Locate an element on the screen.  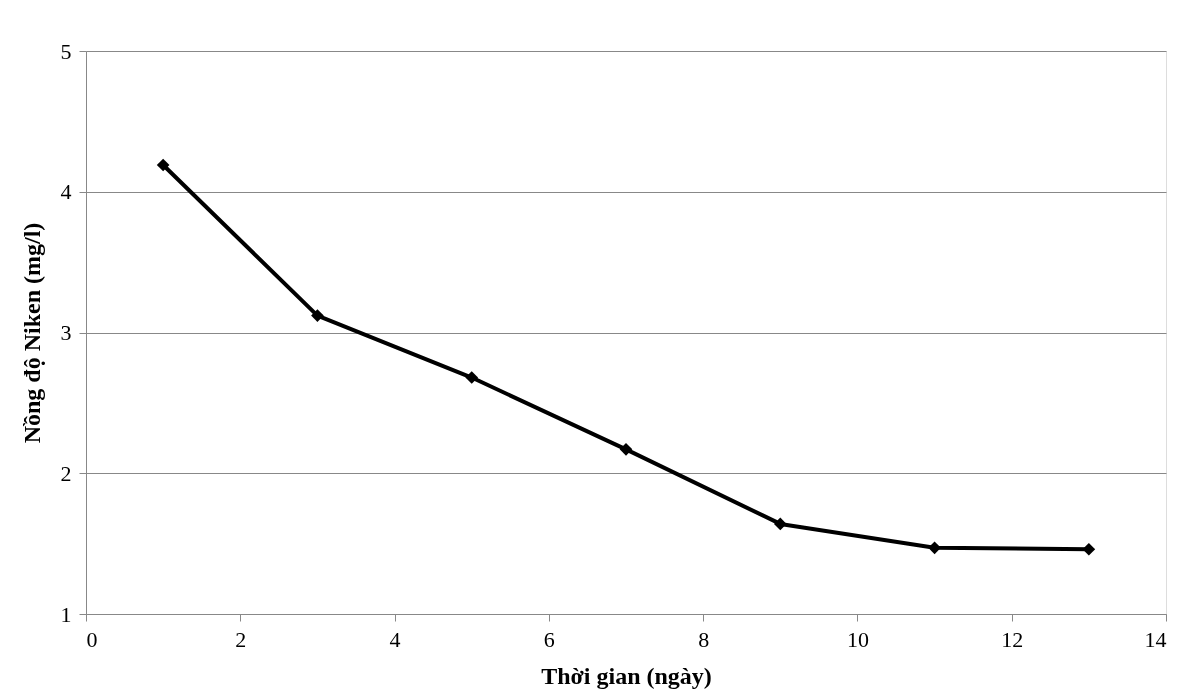
y-tick-label: 5 is located at coordinates (66, 51).